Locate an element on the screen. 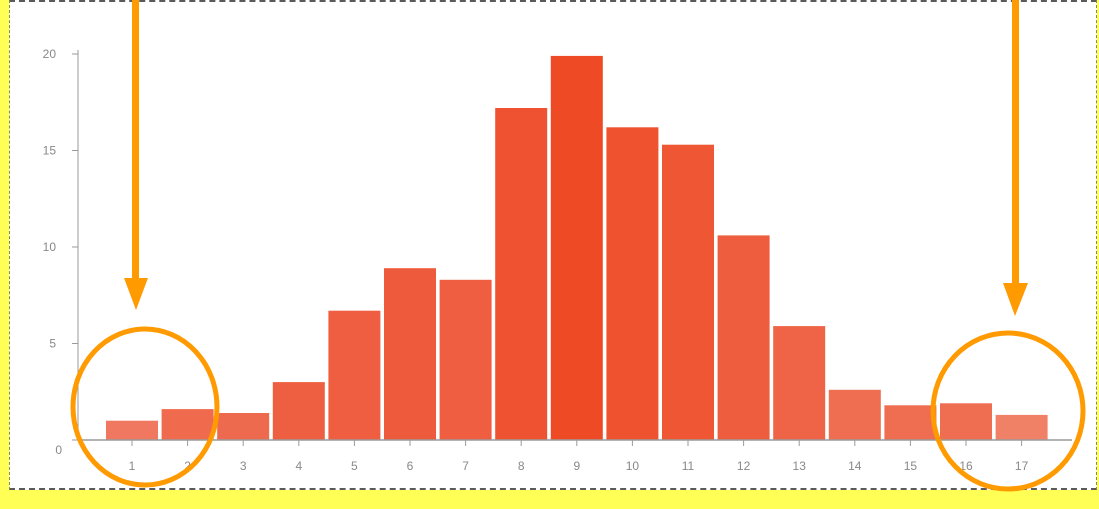  x-tick-label-9: 9 is located at coordinates (576, 466).